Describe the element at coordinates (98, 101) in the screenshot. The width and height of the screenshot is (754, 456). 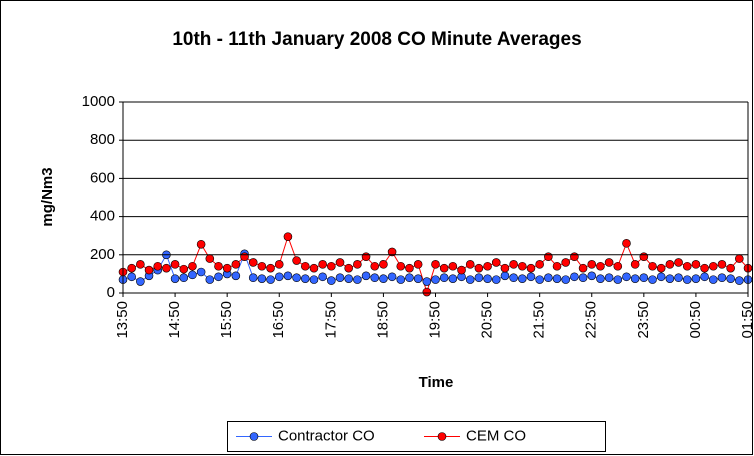
I see `y-tick-label: 1000` at that location.